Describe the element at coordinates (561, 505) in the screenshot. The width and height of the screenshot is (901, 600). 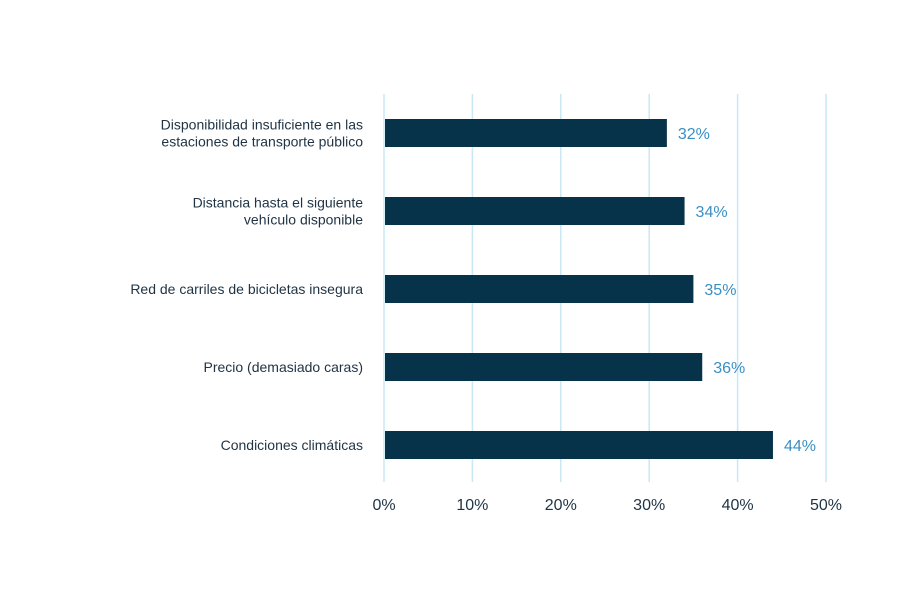
I see `x-tick-label: 20%` at that location.